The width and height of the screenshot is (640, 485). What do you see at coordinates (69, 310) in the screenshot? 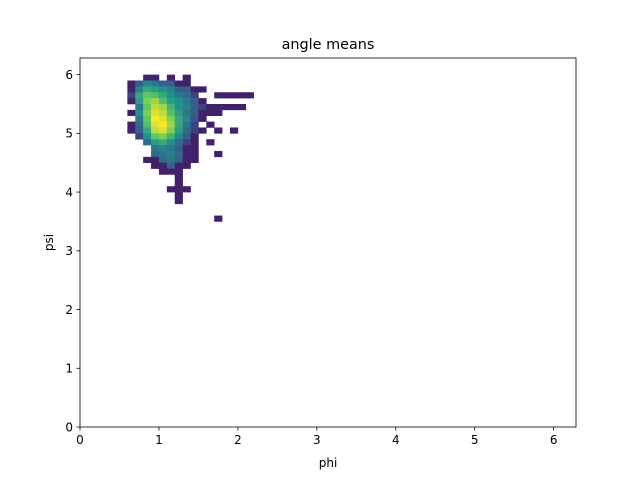
I see `y-tick-label: 2` at bounding box center [69, 310].